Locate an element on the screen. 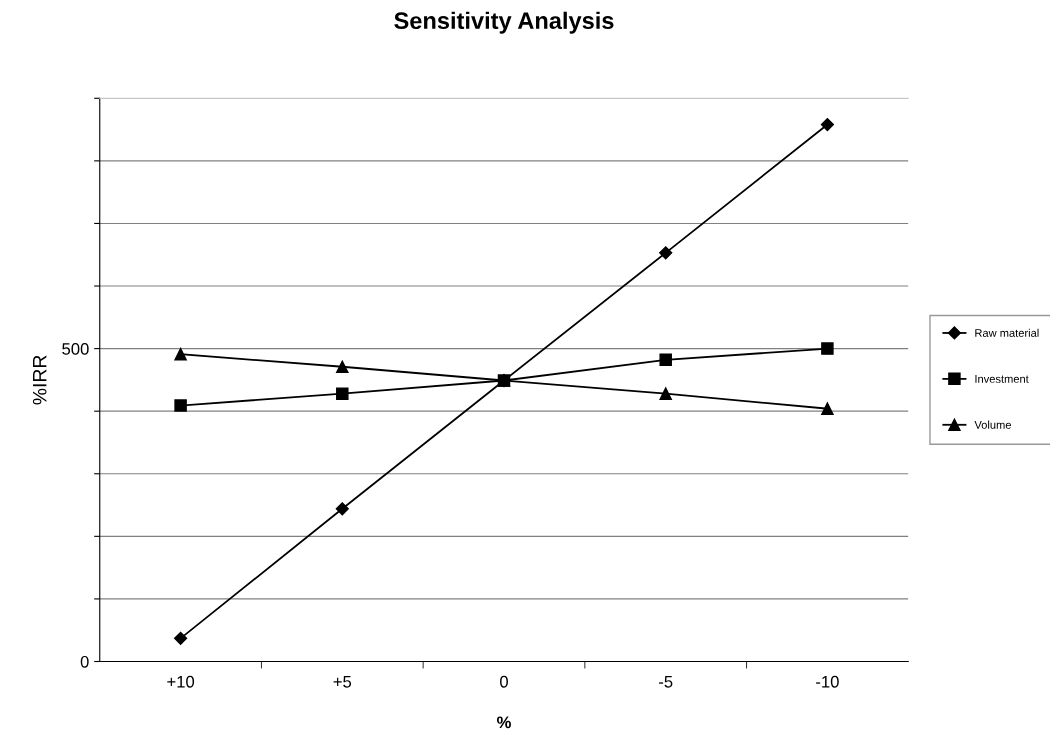 This screenshot has height=756, width=1050. x-tick-label: 0 is located at coordinates (504, 681).